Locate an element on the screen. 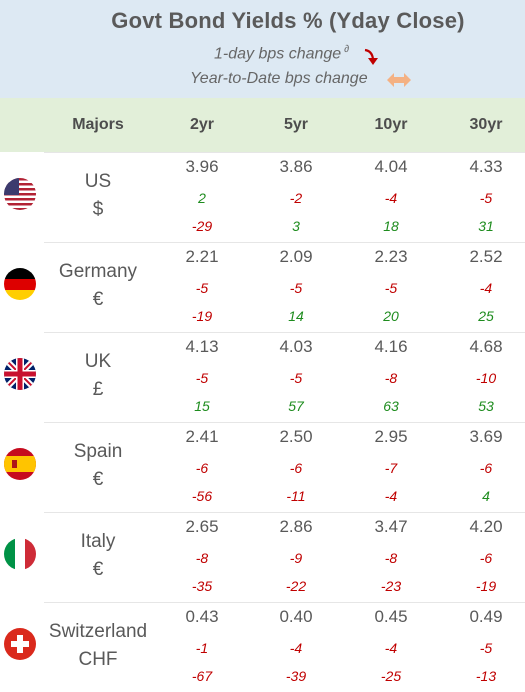  daily-change-30yr: -10 is located at coordinates (486, 378).